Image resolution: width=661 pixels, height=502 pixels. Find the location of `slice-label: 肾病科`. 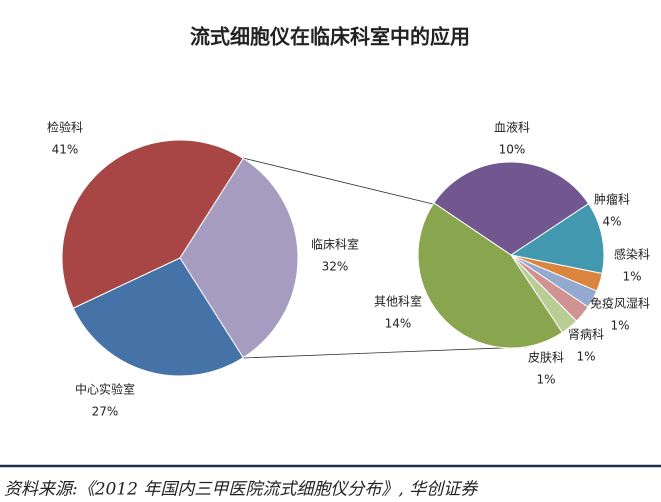

slice-label: 肾病科 is located at coordinates (586, 334).